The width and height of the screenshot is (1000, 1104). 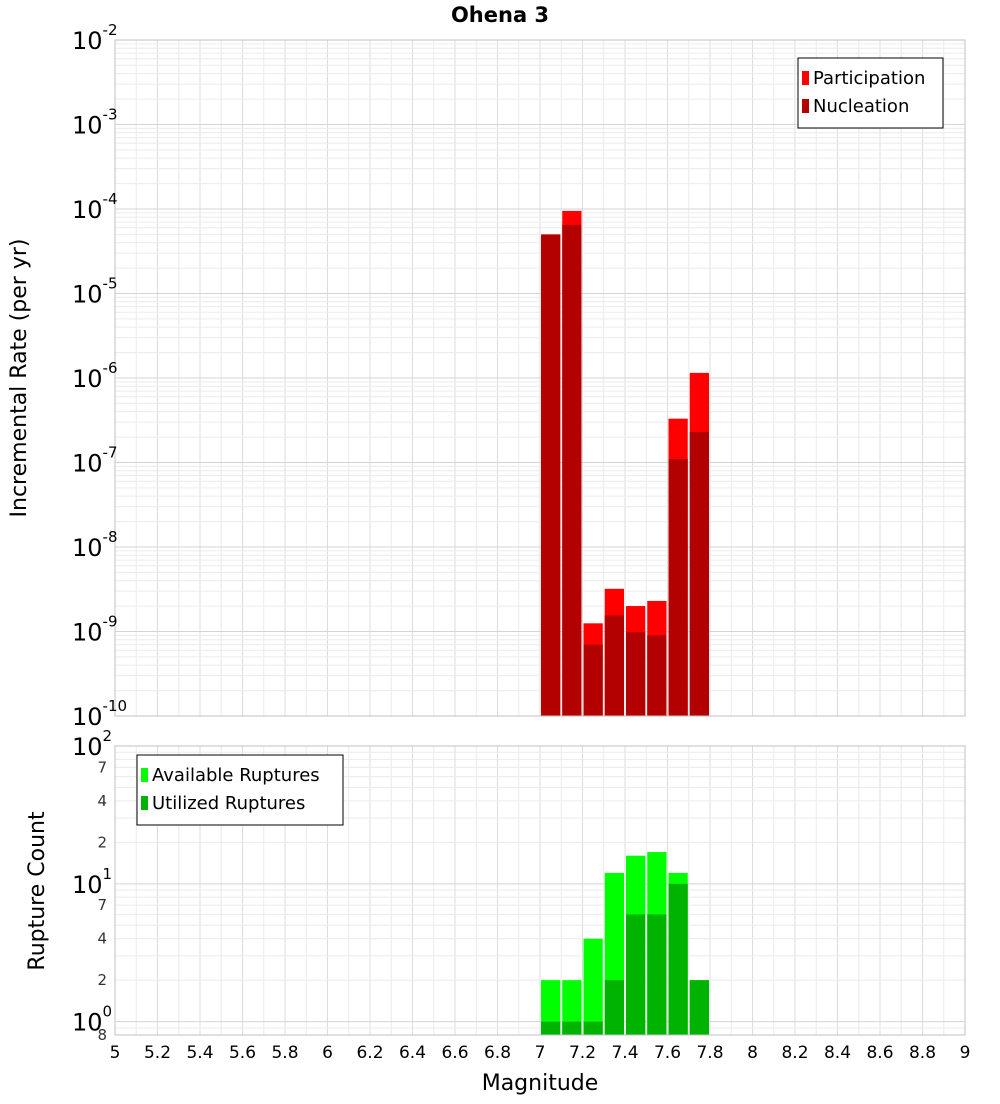 What do you see at coordinates (582, 1053) in the screenshot?
I see `x-tick-label: 7.2` at bounding box center [582, 1053].